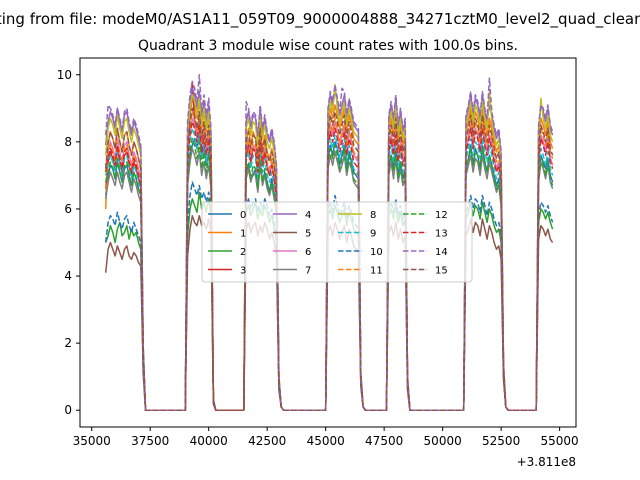 The image size is (640, 480). Describe the element at coordinates (68, 343) in the screenshot. I see `y-tick-label: 2` at that location.